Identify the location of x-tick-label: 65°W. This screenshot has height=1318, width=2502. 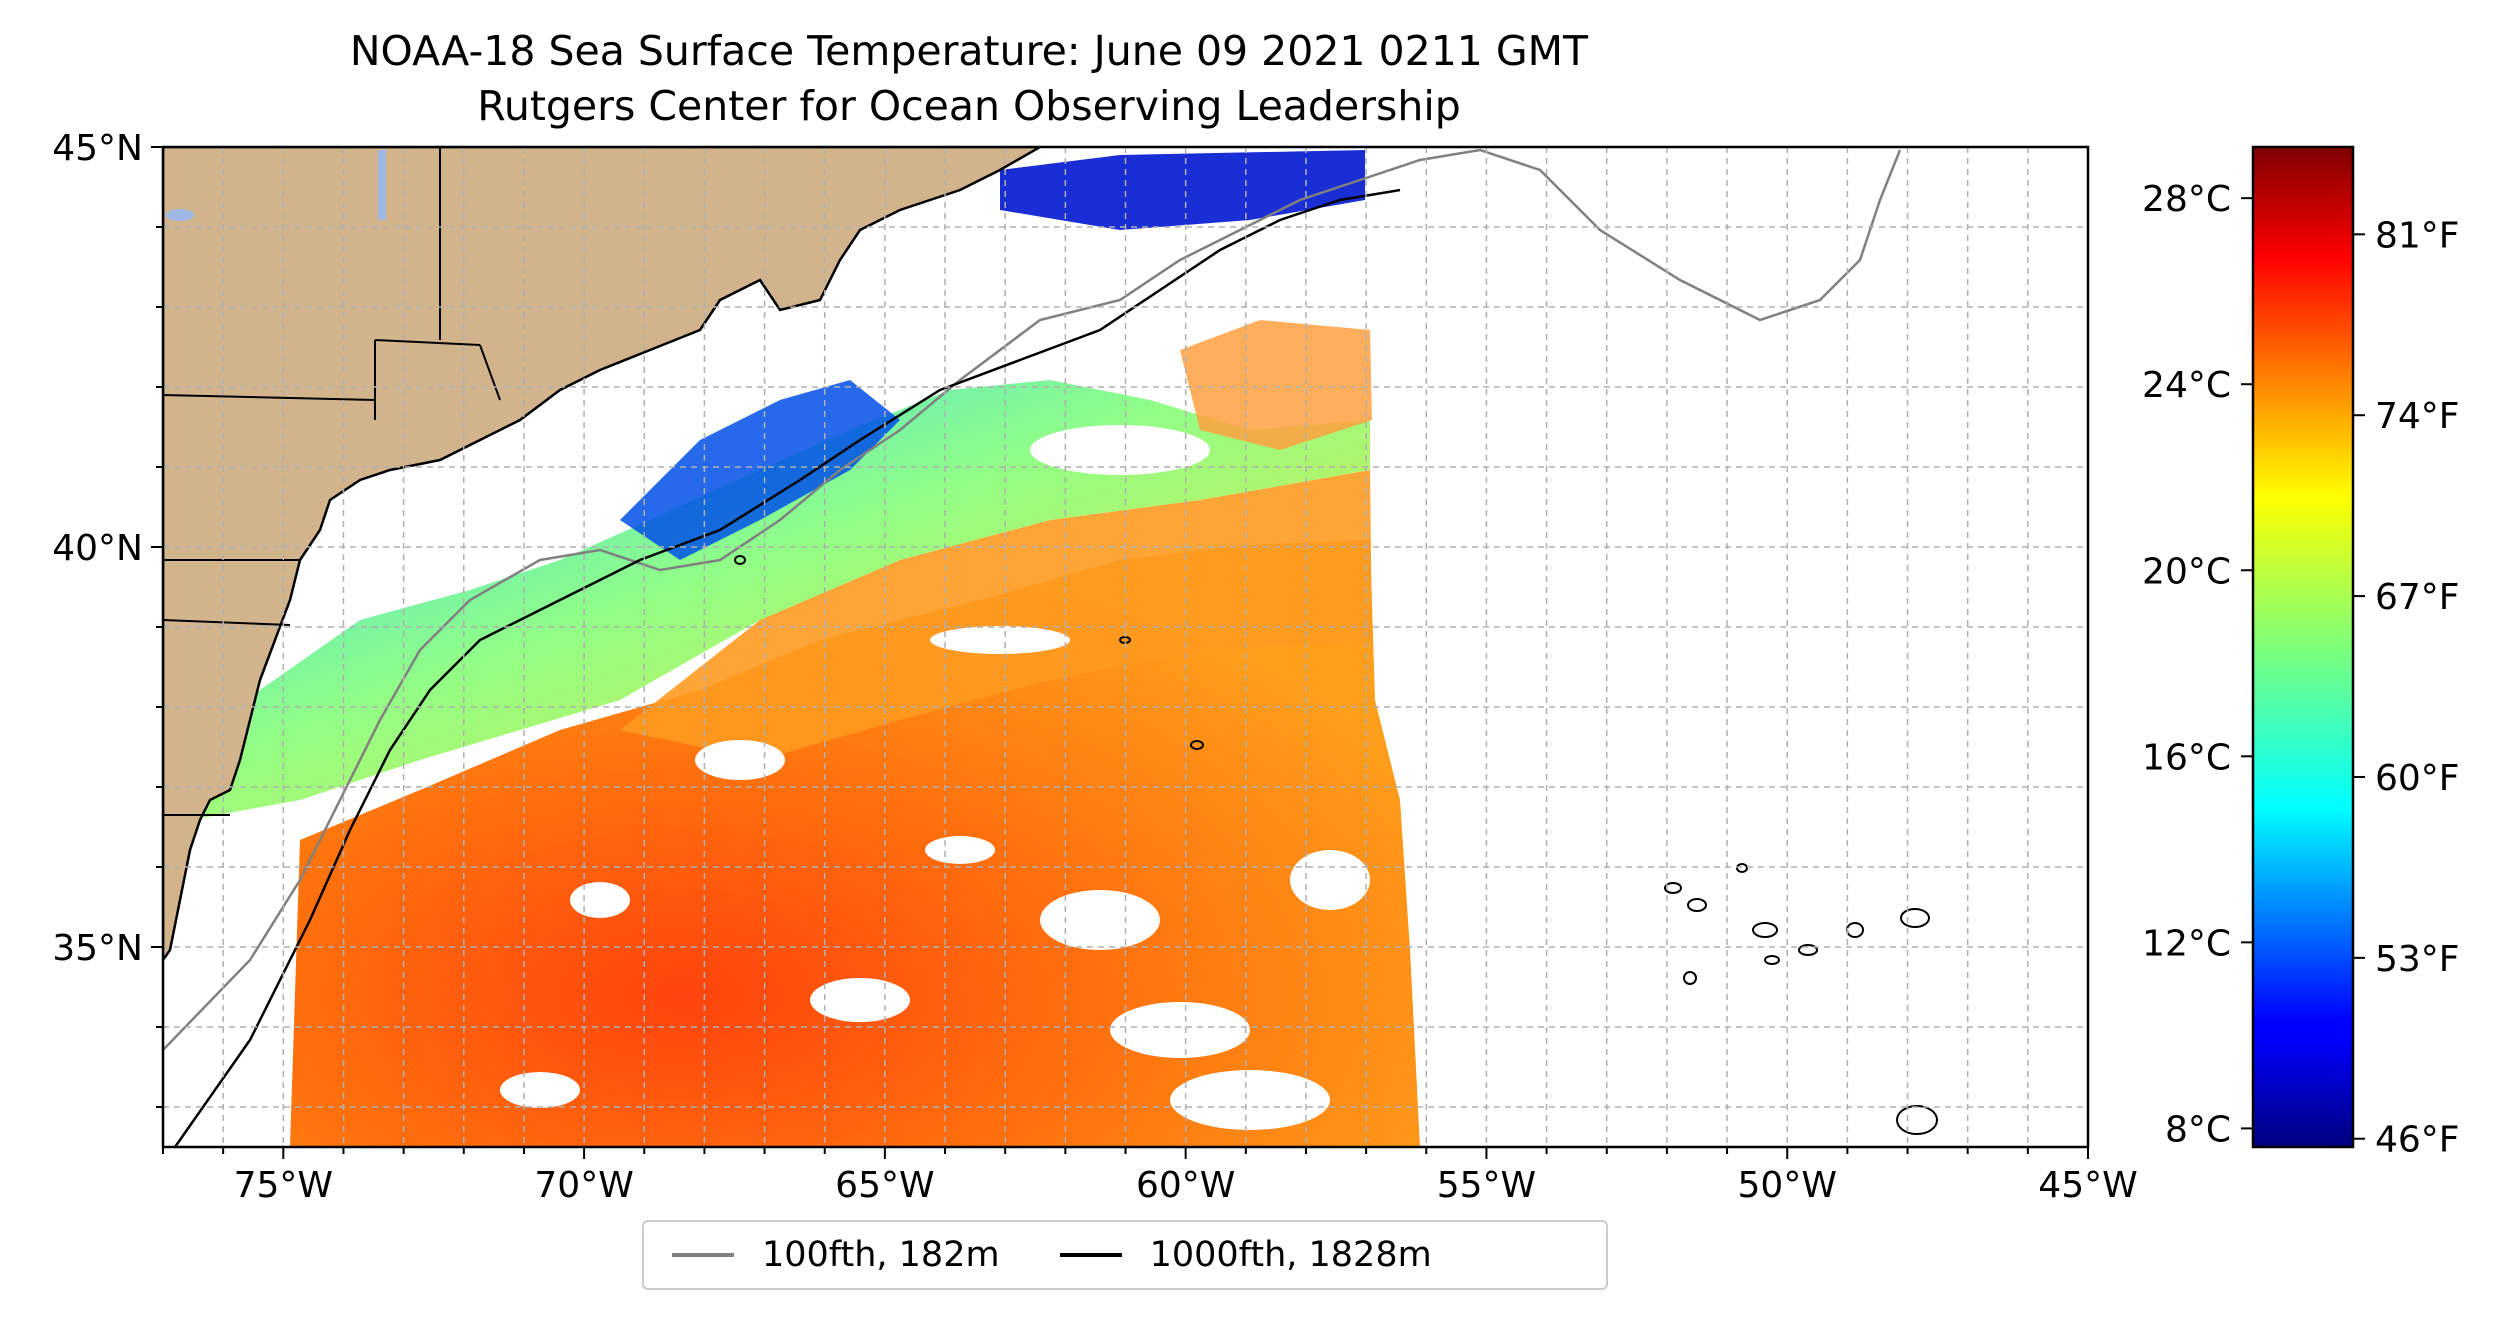
(884, 1185).